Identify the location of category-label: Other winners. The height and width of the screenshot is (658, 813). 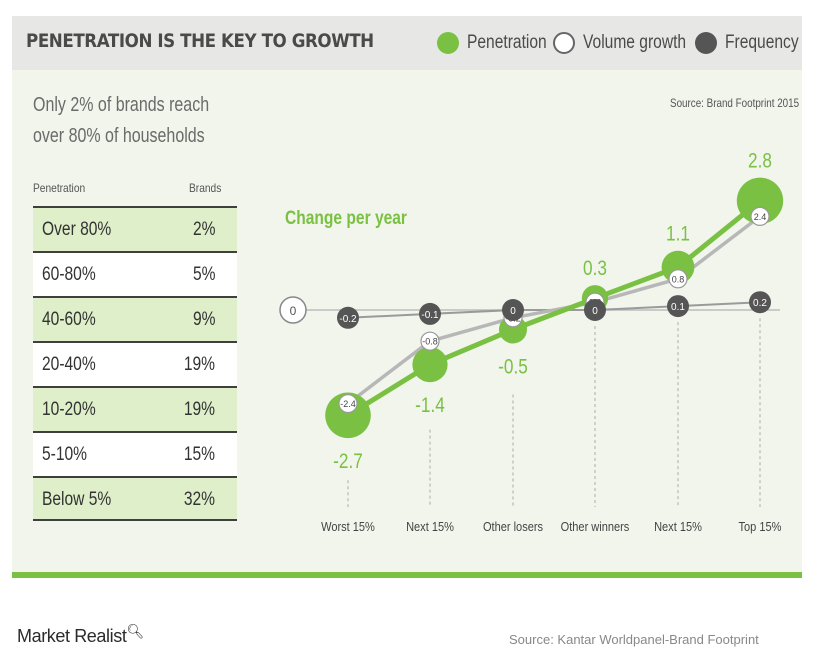
(595, 526).